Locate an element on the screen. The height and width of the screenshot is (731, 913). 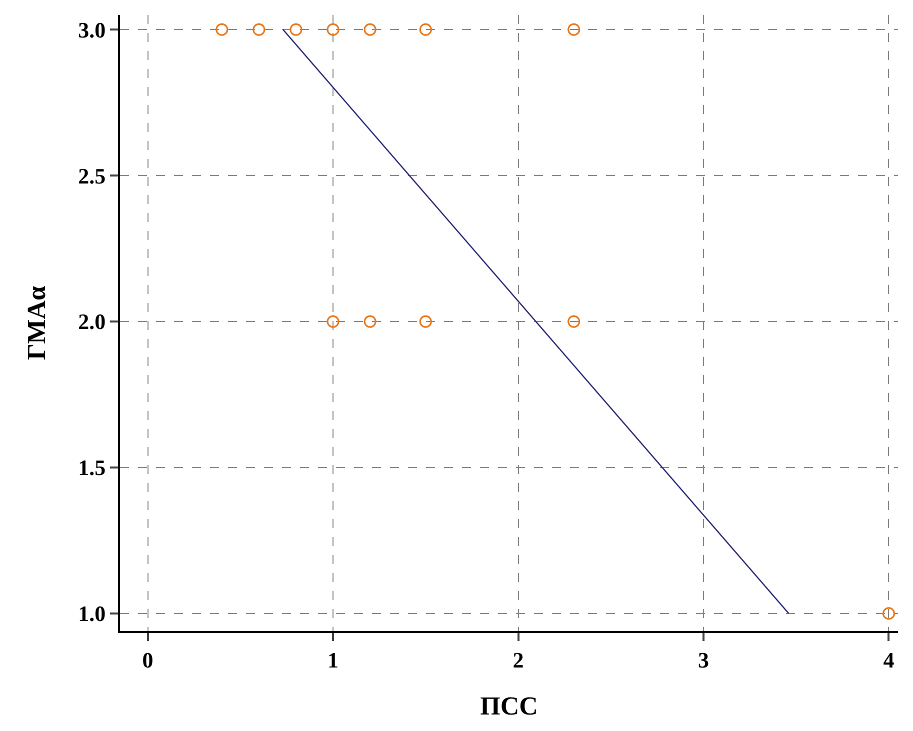
y-axis-title: ГМАα is located at coordinates (36, 323).